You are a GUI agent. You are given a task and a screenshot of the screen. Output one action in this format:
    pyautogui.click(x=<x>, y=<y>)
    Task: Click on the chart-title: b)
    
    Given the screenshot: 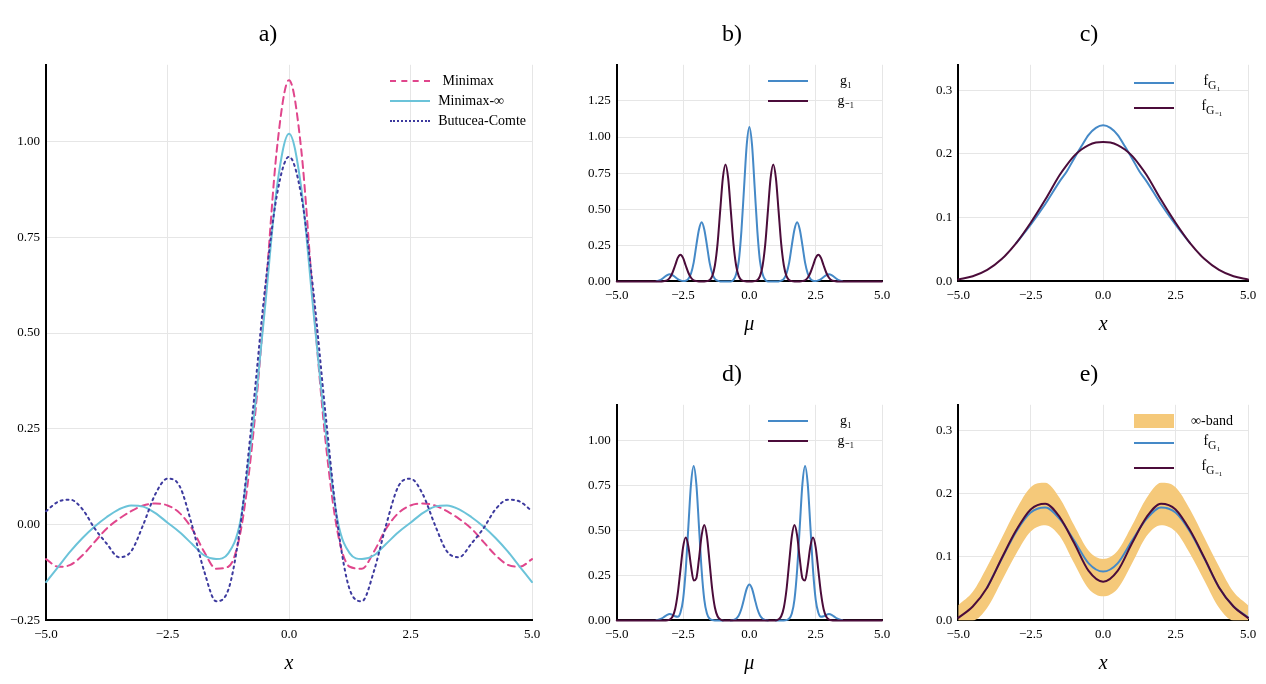 What is the action you would take?
    pyautogui.click(x=732, y=32)
    